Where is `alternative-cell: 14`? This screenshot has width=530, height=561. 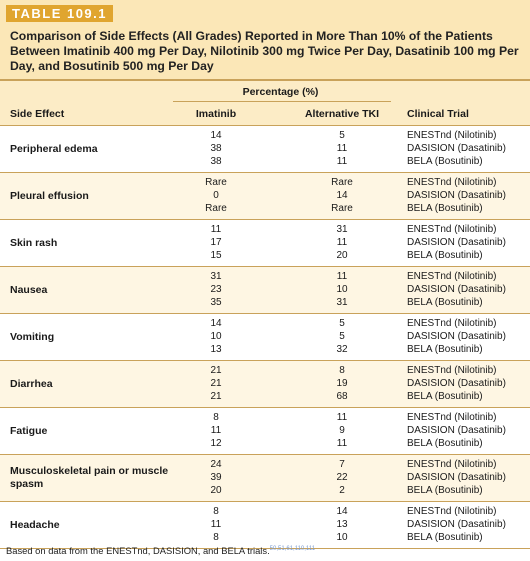
alternative-cell: 14 is located at coordinates (342, 511).